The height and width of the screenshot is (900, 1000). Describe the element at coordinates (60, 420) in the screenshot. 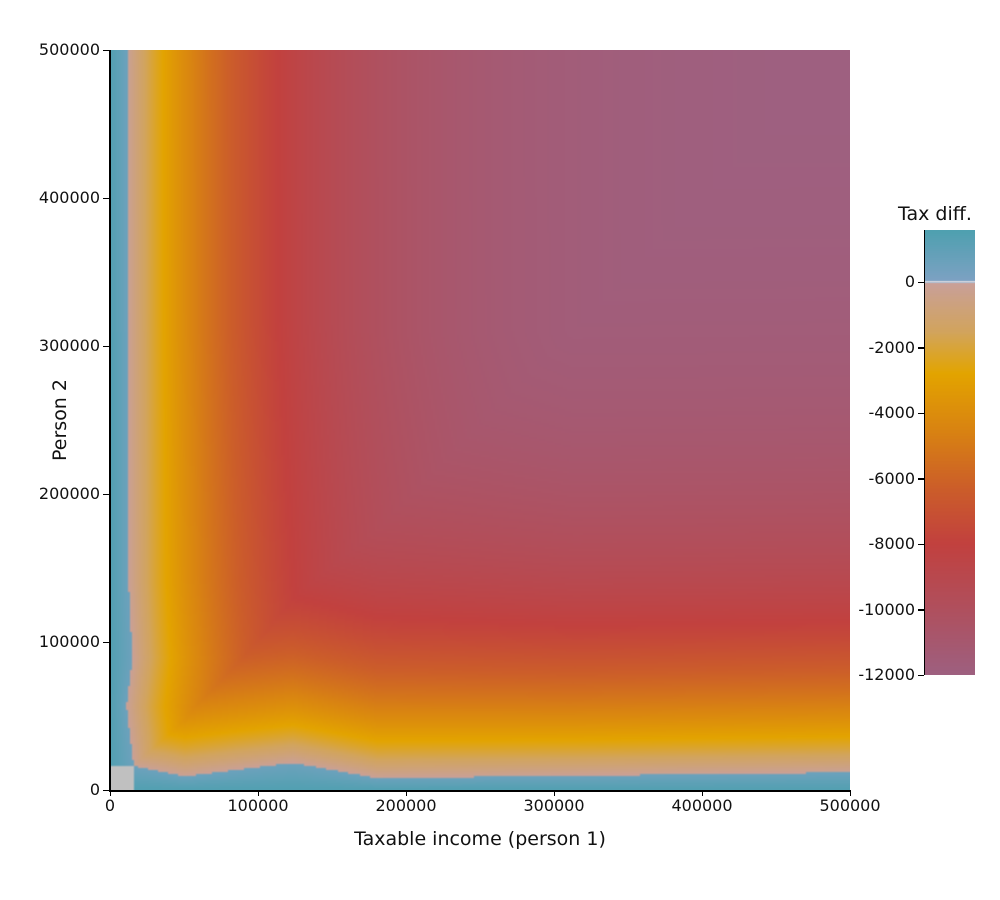

I see `y-axis-label: Person 2` at that location.